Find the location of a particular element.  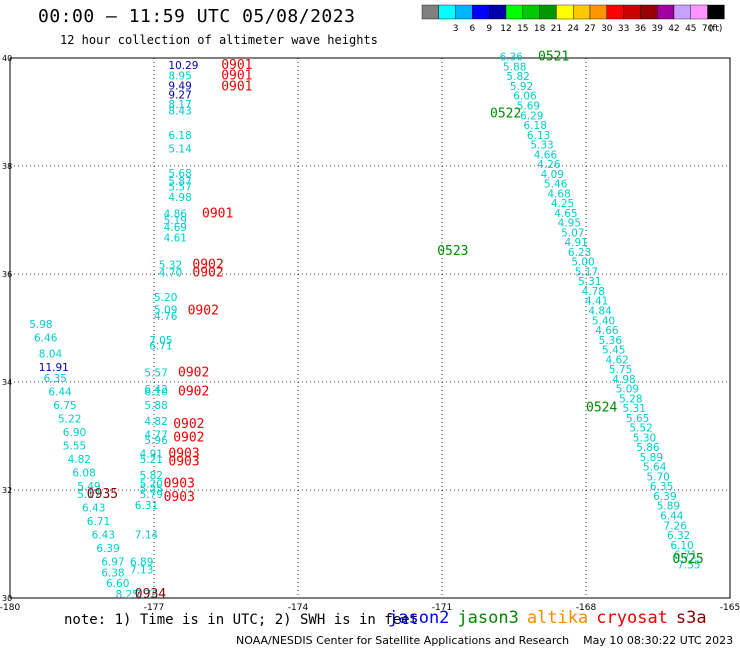

track-value: 4.26 is located at coordinates (549, 165).